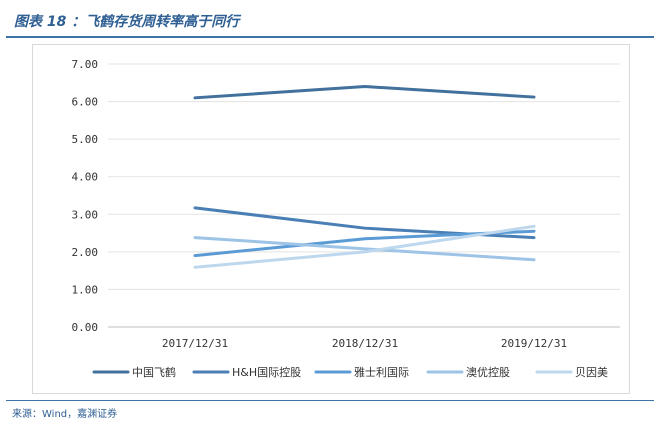 The width and height of the screenshot is (659, 432). Describe the element at coordinates (154, 372) in the screenshot. I see `legend-label: 中国飞鹤` at that location.